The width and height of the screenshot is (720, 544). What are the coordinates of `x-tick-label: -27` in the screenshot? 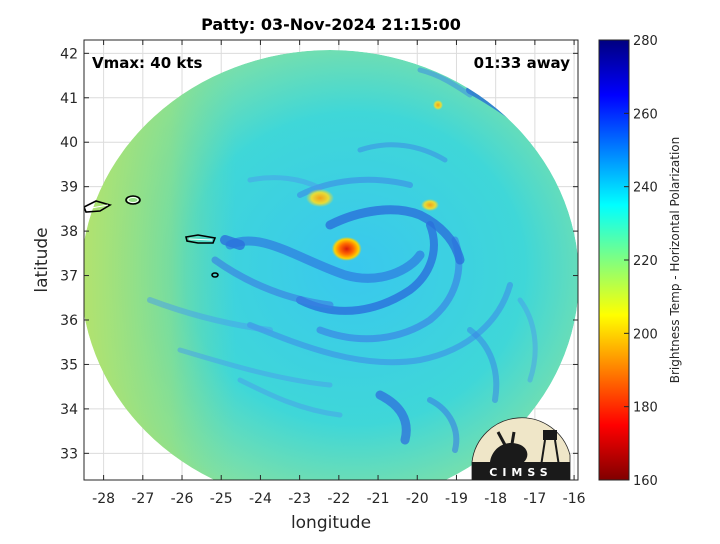 It's located at (142, 499).